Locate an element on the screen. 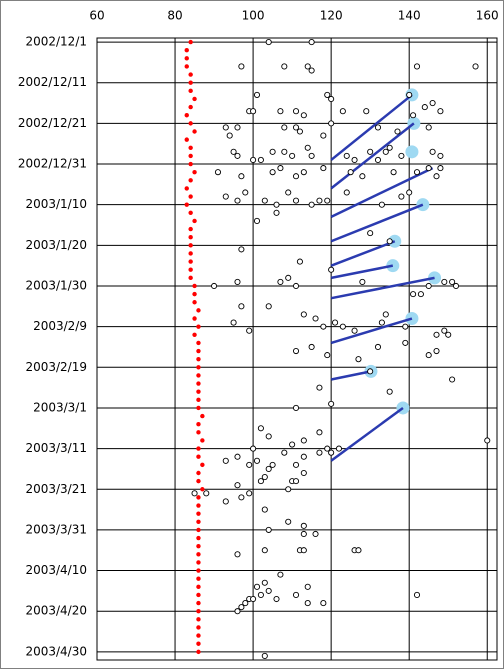  y-tick-label: 2003/3/21 is located at coordinates (56, 489).